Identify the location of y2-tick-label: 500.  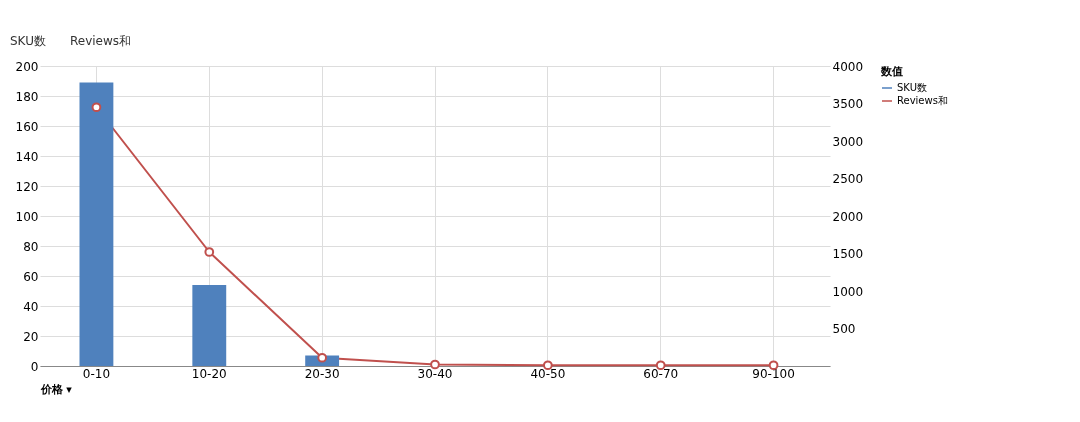
(844, 329).